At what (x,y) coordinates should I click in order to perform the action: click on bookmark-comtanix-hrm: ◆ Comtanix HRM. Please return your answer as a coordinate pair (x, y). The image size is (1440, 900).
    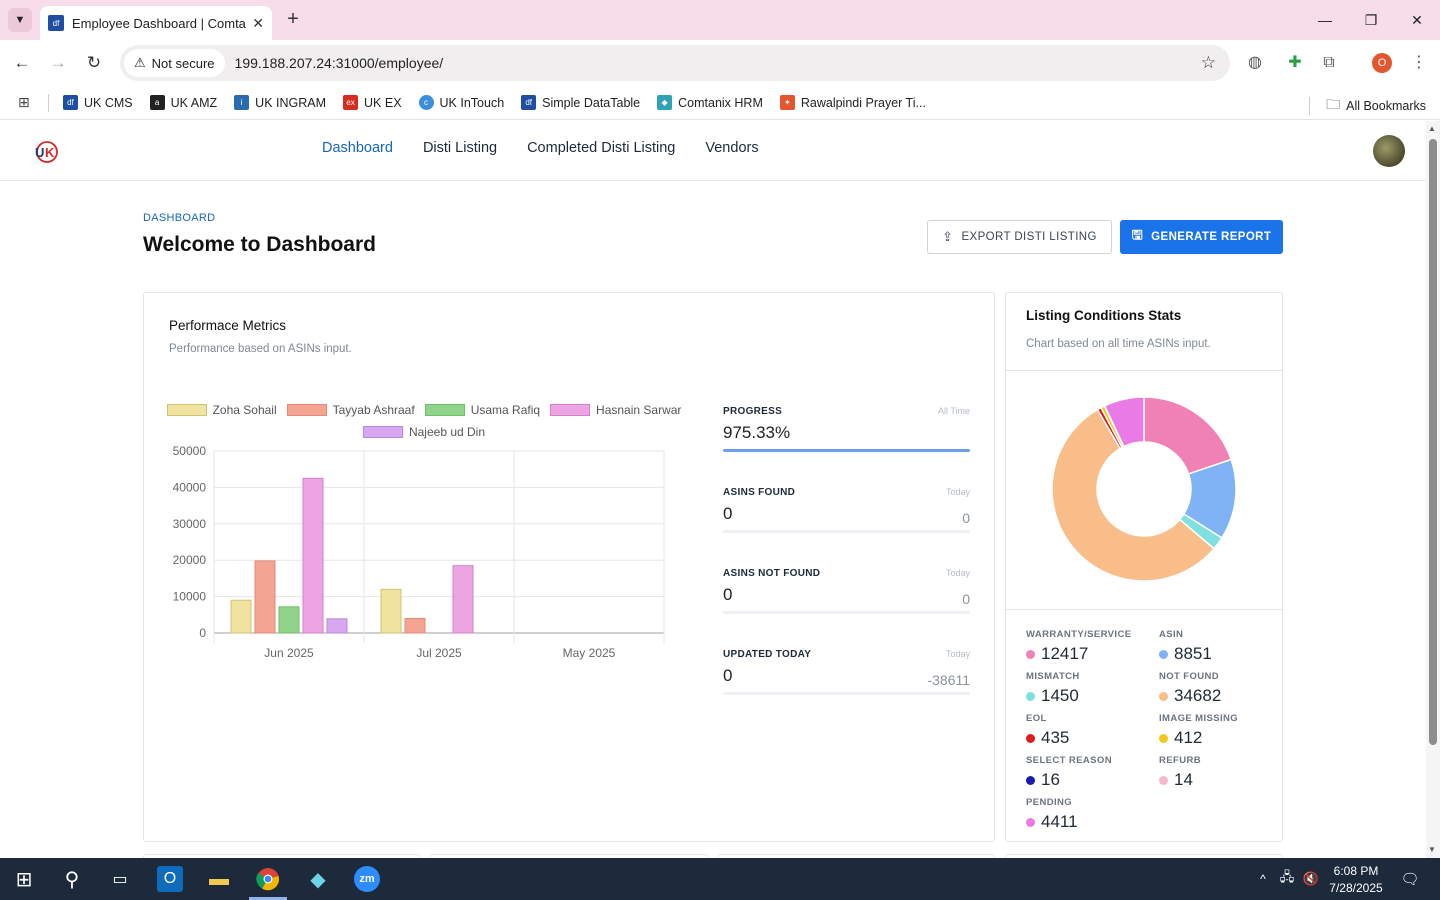
    Looking at the image, I should click on (710, 102).